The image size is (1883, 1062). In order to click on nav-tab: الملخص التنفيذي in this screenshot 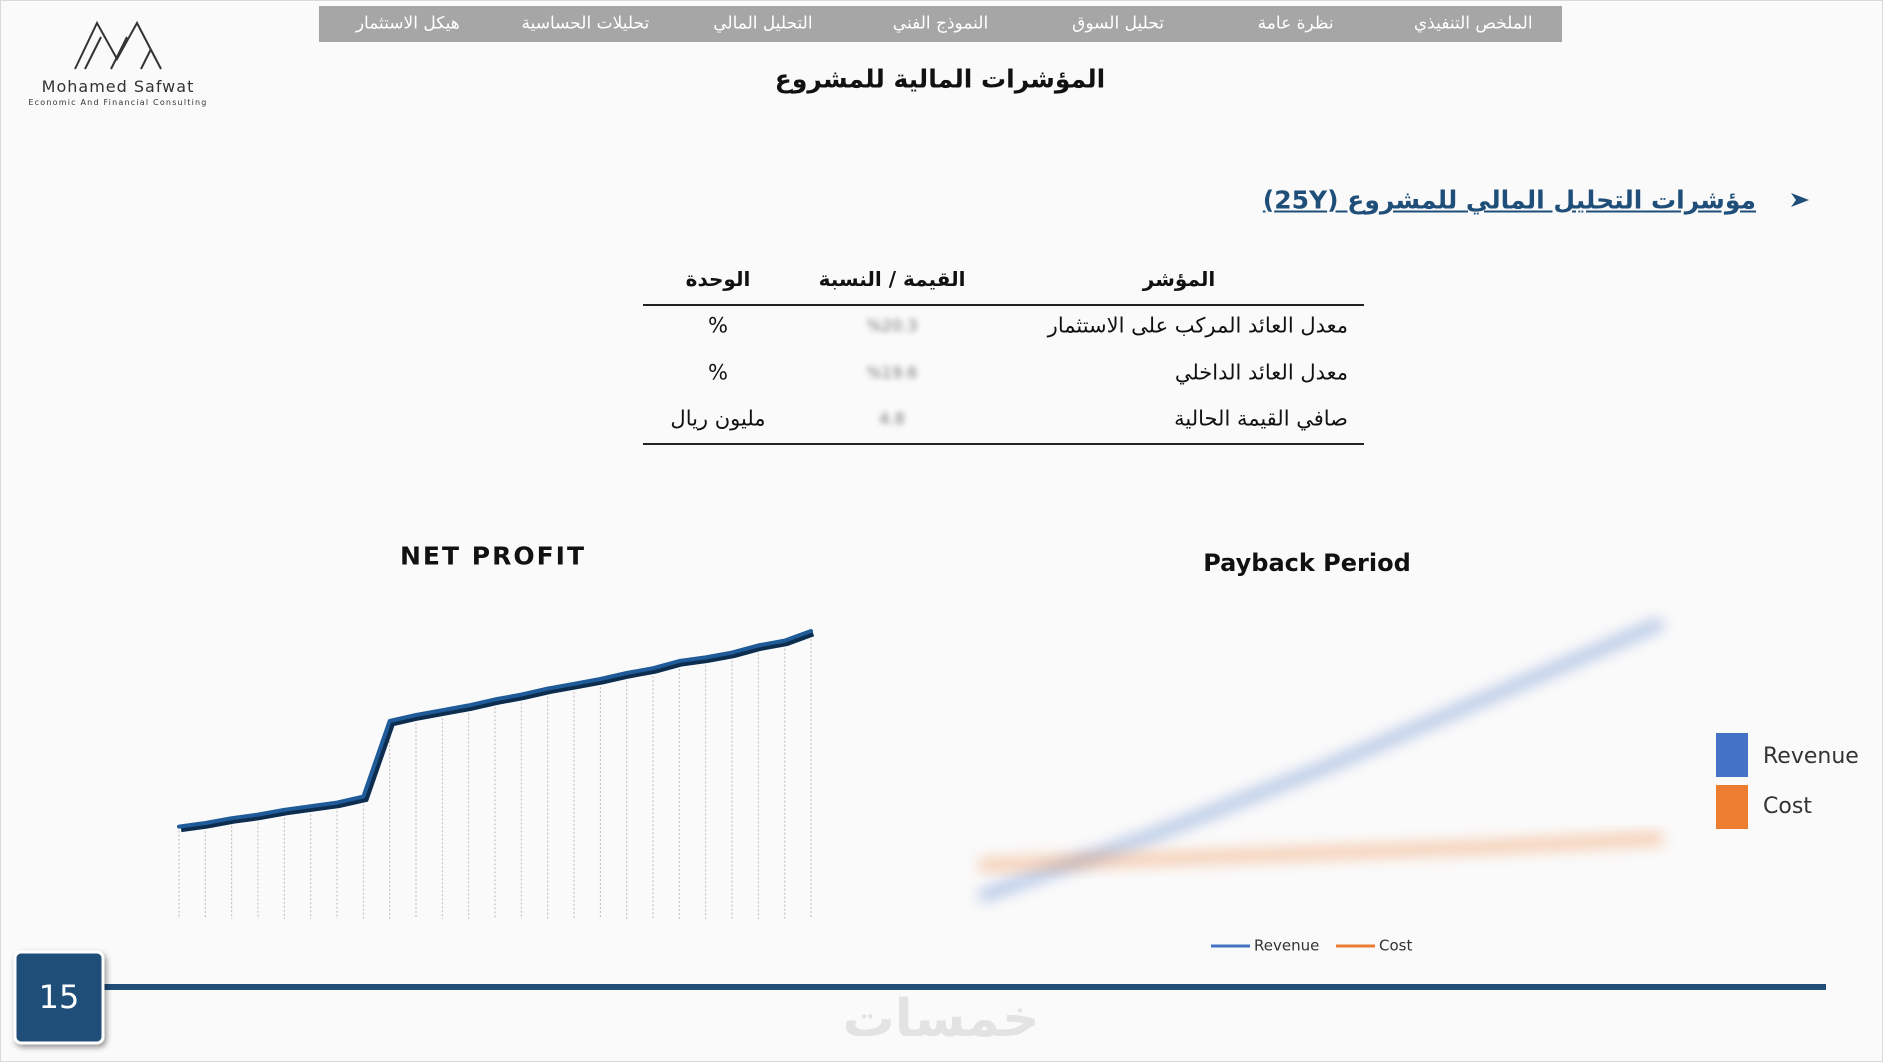, I will do `click(1473, 23)`.